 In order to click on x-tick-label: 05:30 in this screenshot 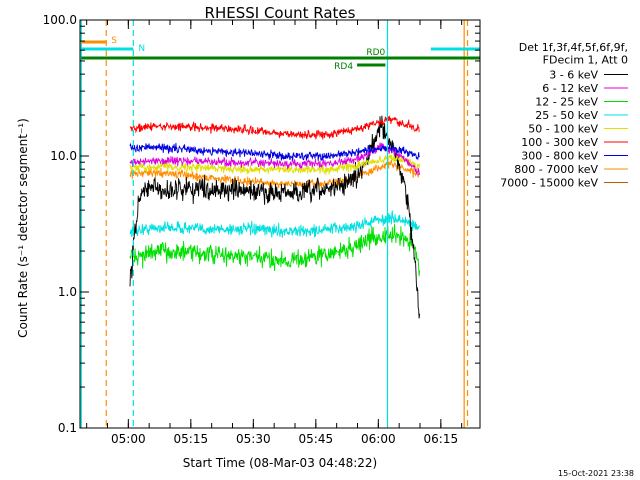, I will do `click(253, 439)`.